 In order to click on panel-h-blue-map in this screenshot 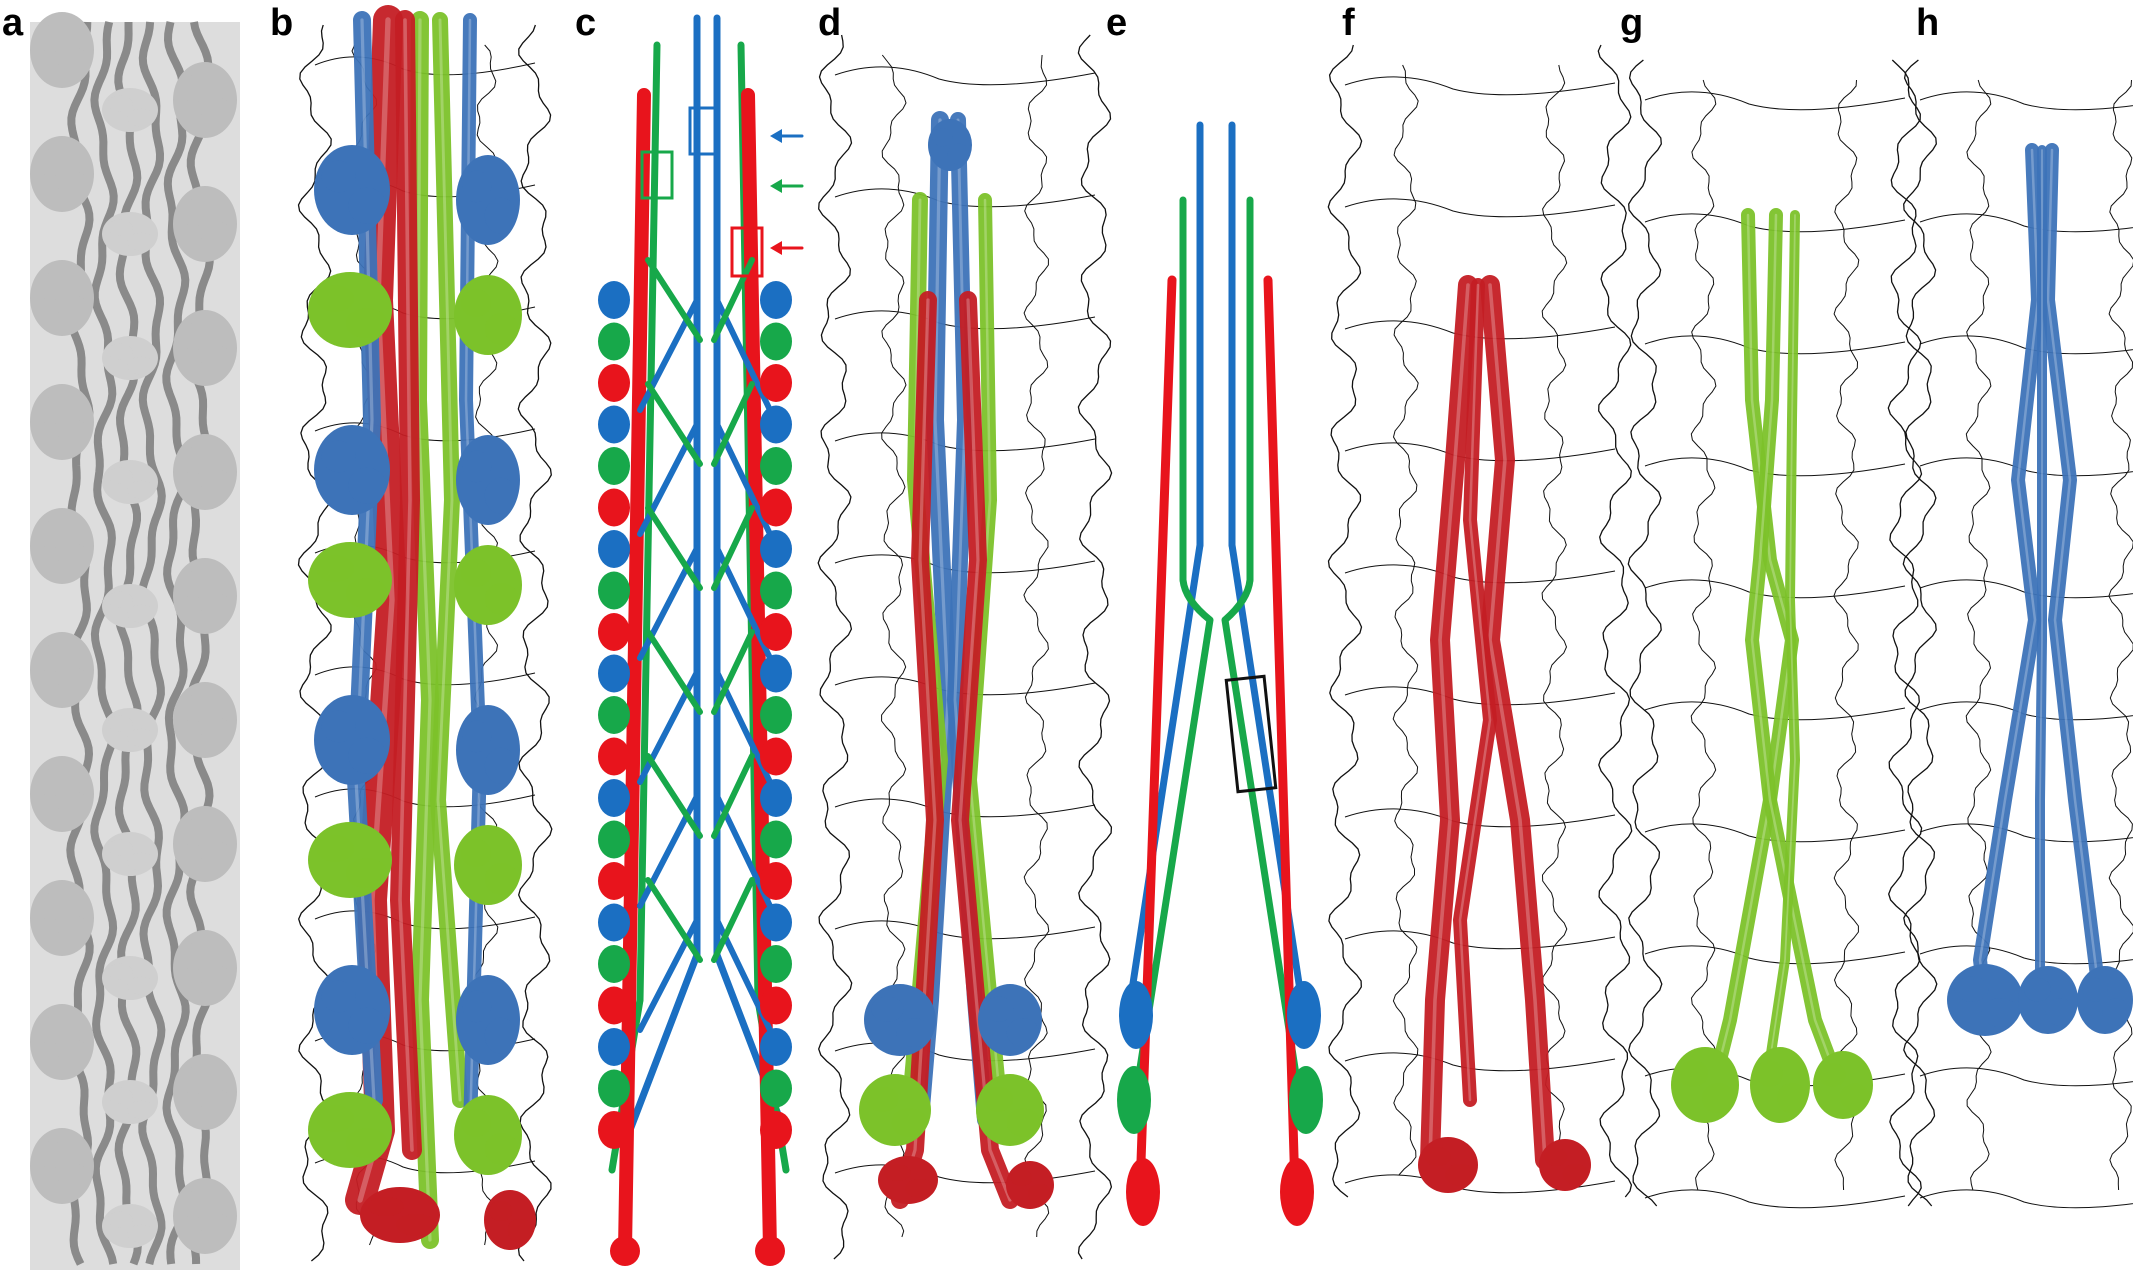, I will do `click(2017, 634)`.